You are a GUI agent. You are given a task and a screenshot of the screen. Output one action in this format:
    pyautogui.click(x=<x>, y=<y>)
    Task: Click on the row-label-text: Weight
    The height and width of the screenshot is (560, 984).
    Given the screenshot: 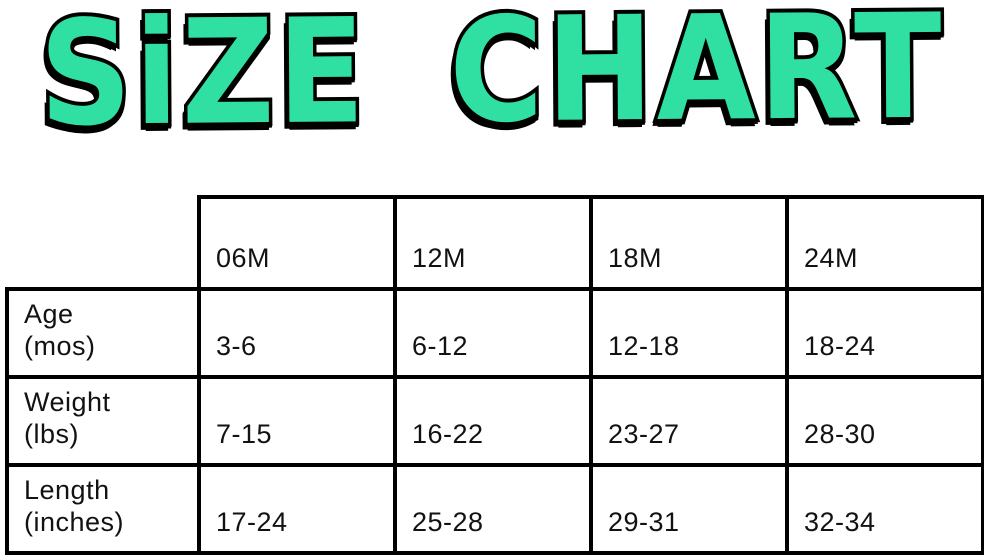 What is the action you would take?
    pyautogui.click(x=67, y=402)
    